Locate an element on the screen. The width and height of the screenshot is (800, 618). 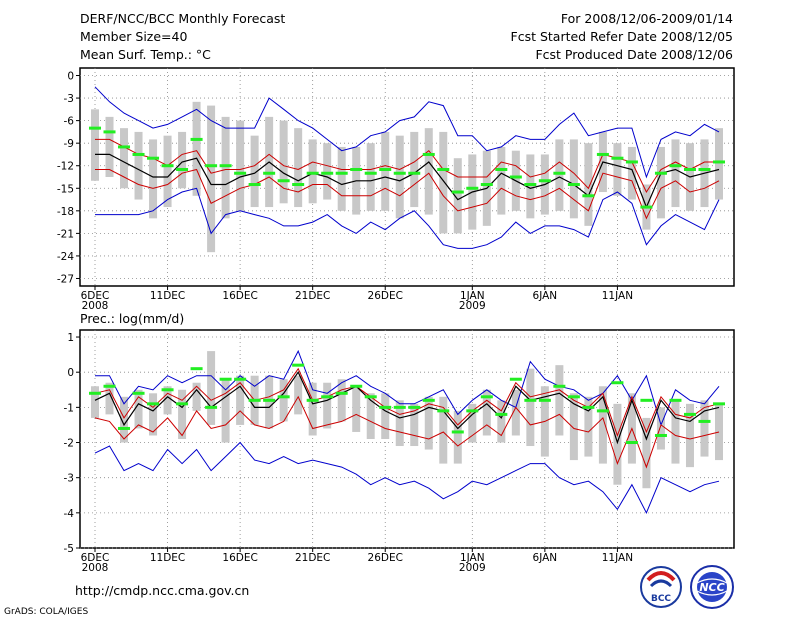
bcc-logo: BCC is located at coordinates (661, 587).